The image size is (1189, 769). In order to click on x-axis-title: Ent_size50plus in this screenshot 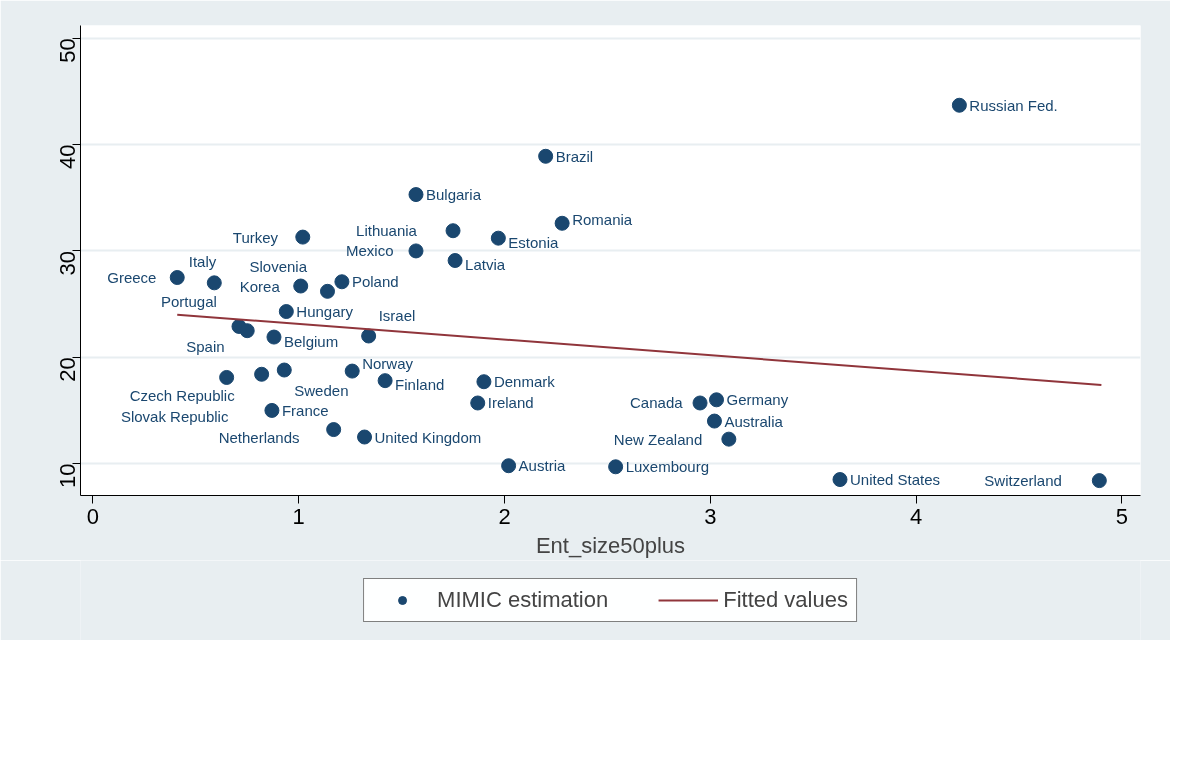, I will do `click(610, 545)`.